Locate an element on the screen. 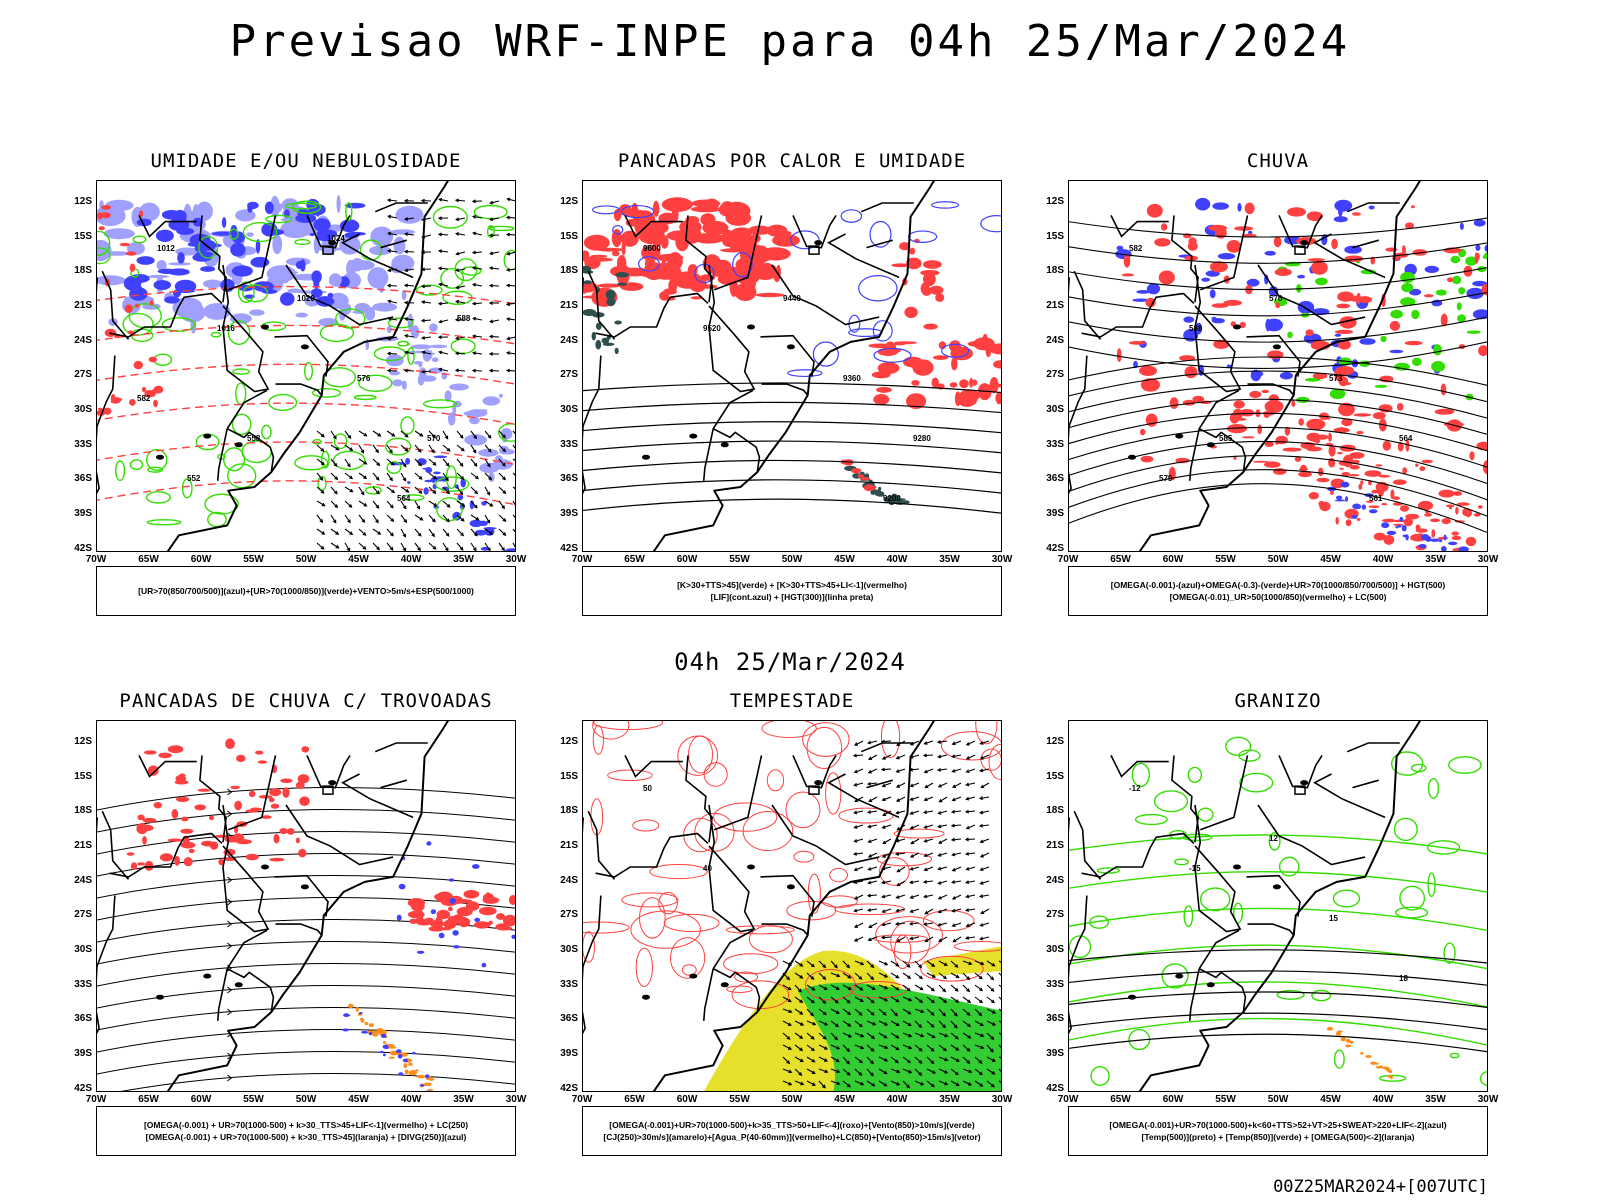  map-frame: 1012 1016 1020 576 570 564 558 552 588 582 1024 is located at coordinates (306, 366).